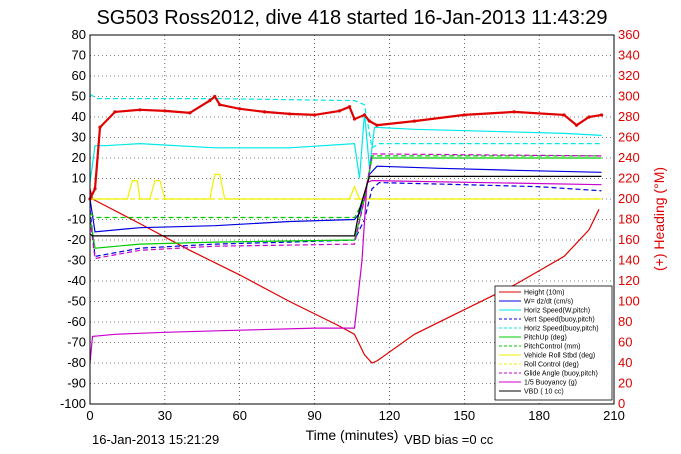  What do you see at coordinates (76, 239) in the screenshot?
I see `y-tick-label: -20` at bounding box center [76, 239].